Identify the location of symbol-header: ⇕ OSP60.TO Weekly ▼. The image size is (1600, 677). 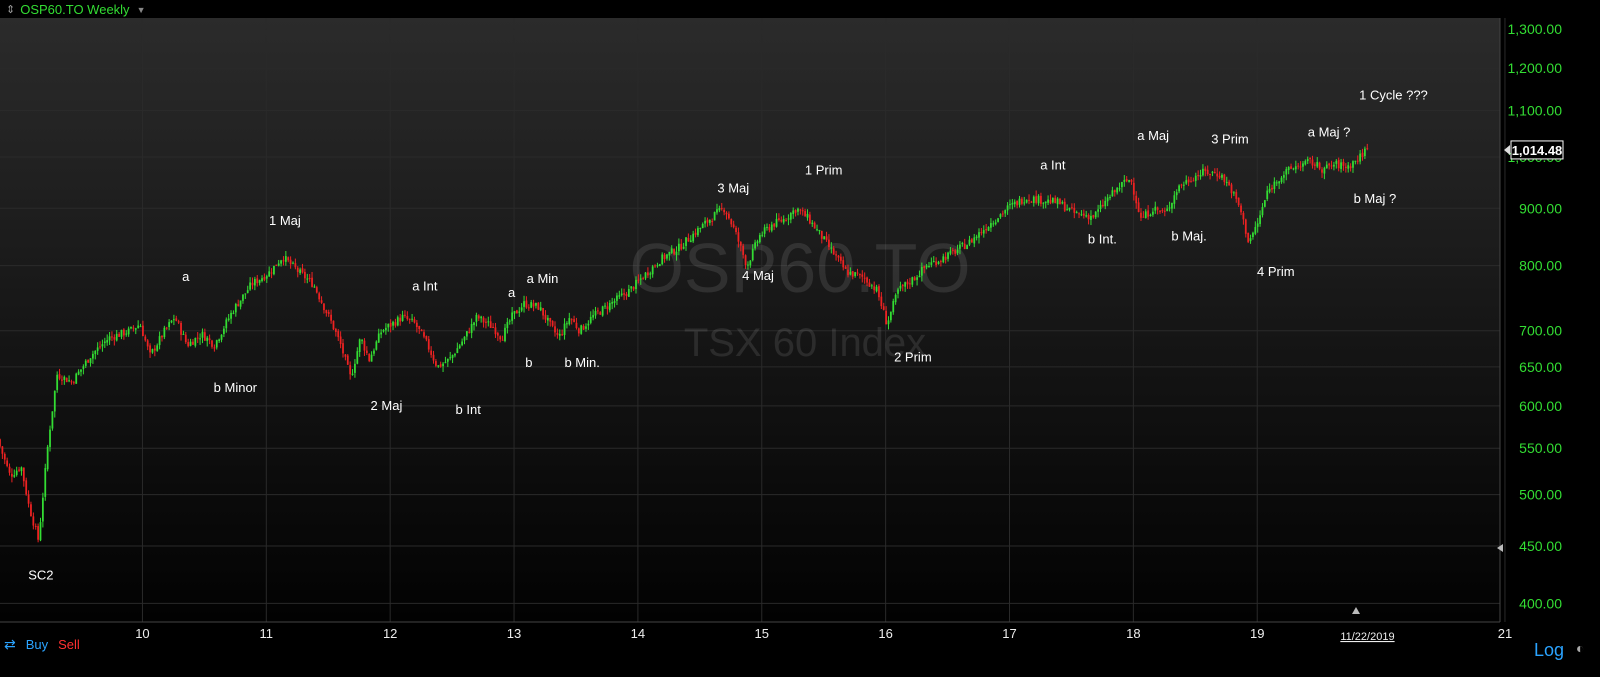
(75, 9).